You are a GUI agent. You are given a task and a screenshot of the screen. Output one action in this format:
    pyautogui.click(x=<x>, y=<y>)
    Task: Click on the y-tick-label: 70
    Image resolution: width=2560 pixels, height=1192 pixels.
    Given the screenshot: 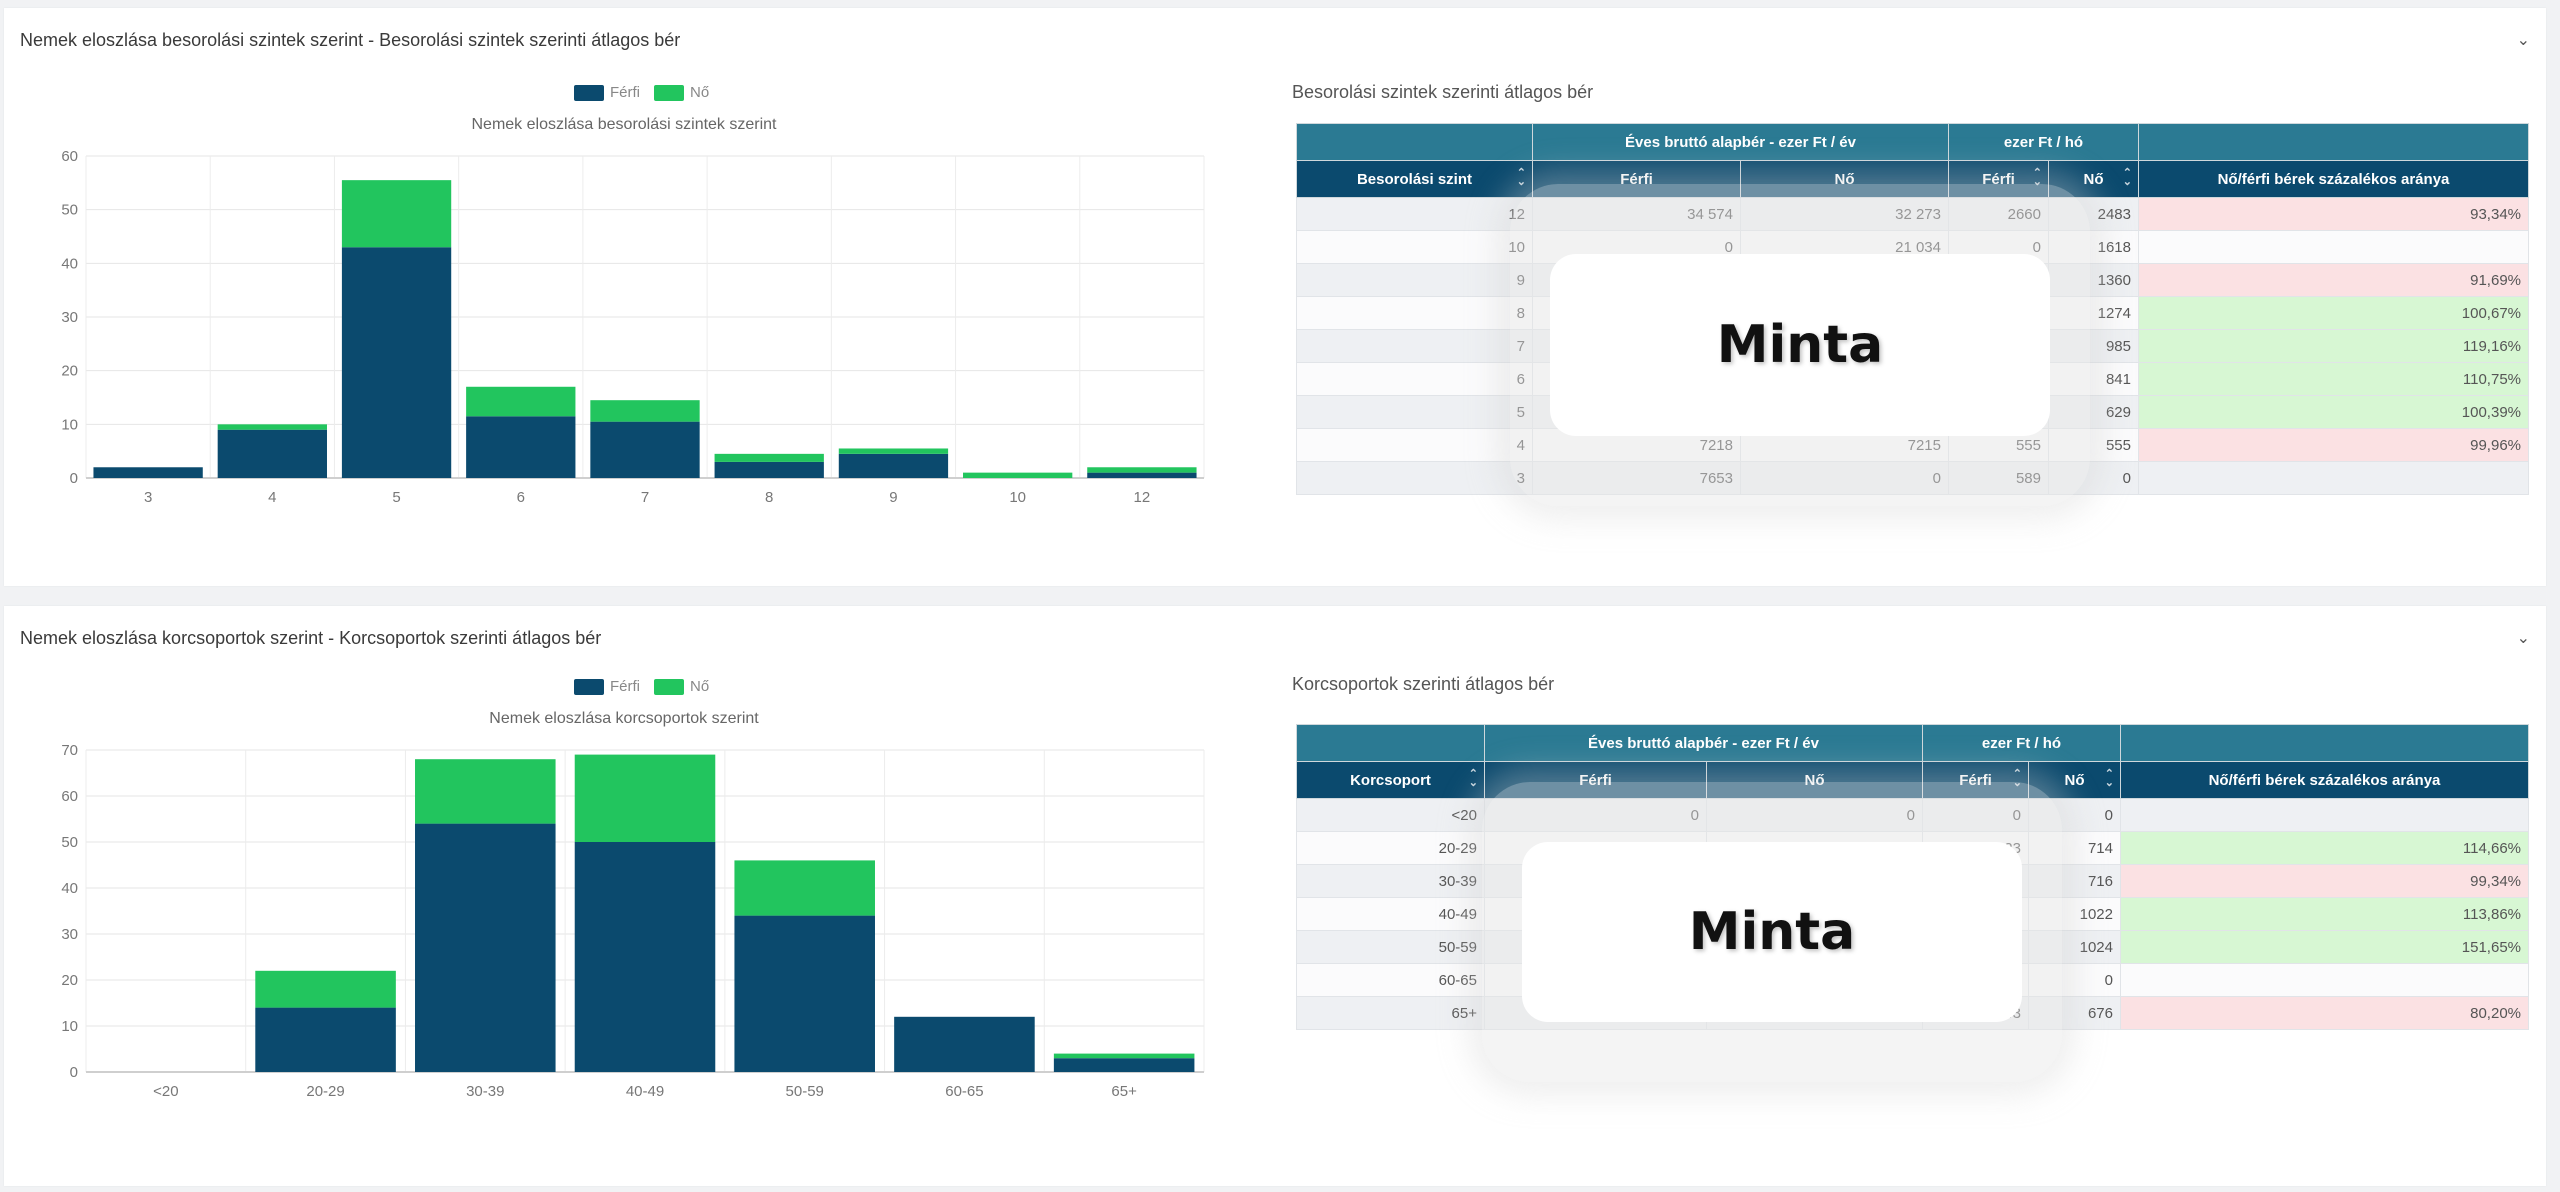 What is the action you would take?
    pyautogui.click(x=69, y=750)
    